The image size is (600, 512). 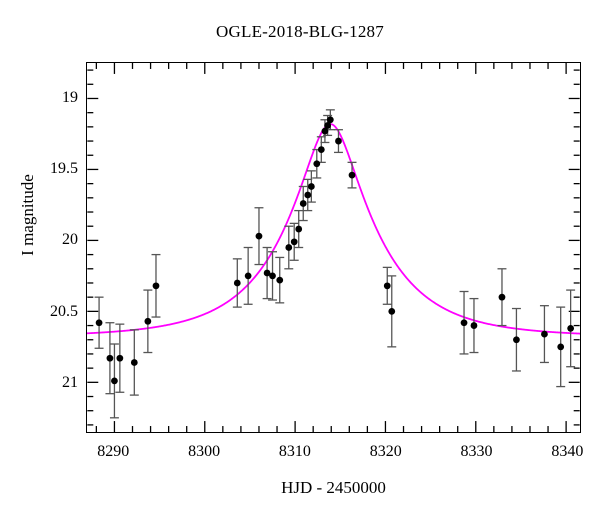 I want to click on x-tick-label: 8310, so click(x=294, y=451).